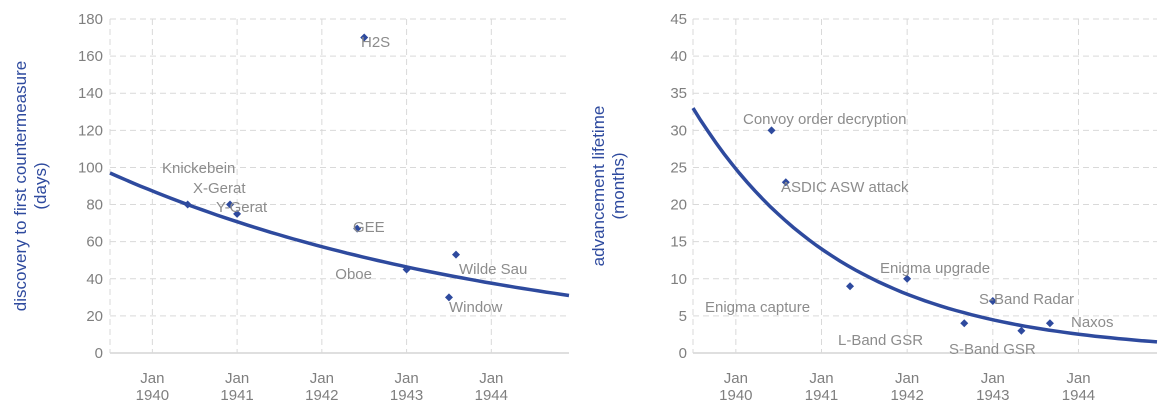  I want to click on y-tick-label: 140, so click(90, 93).